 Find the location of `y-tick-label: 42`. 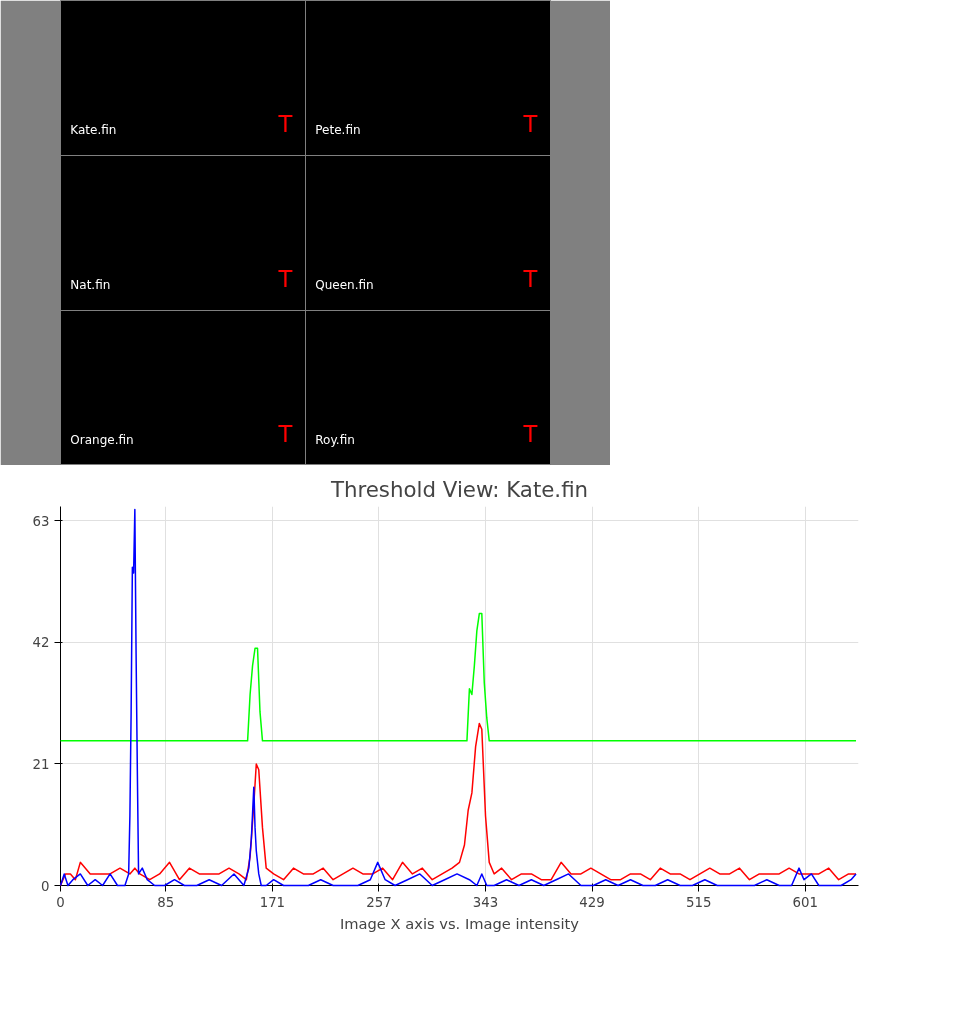

y-tick-label: 42 is located at coordinates (41, 643).